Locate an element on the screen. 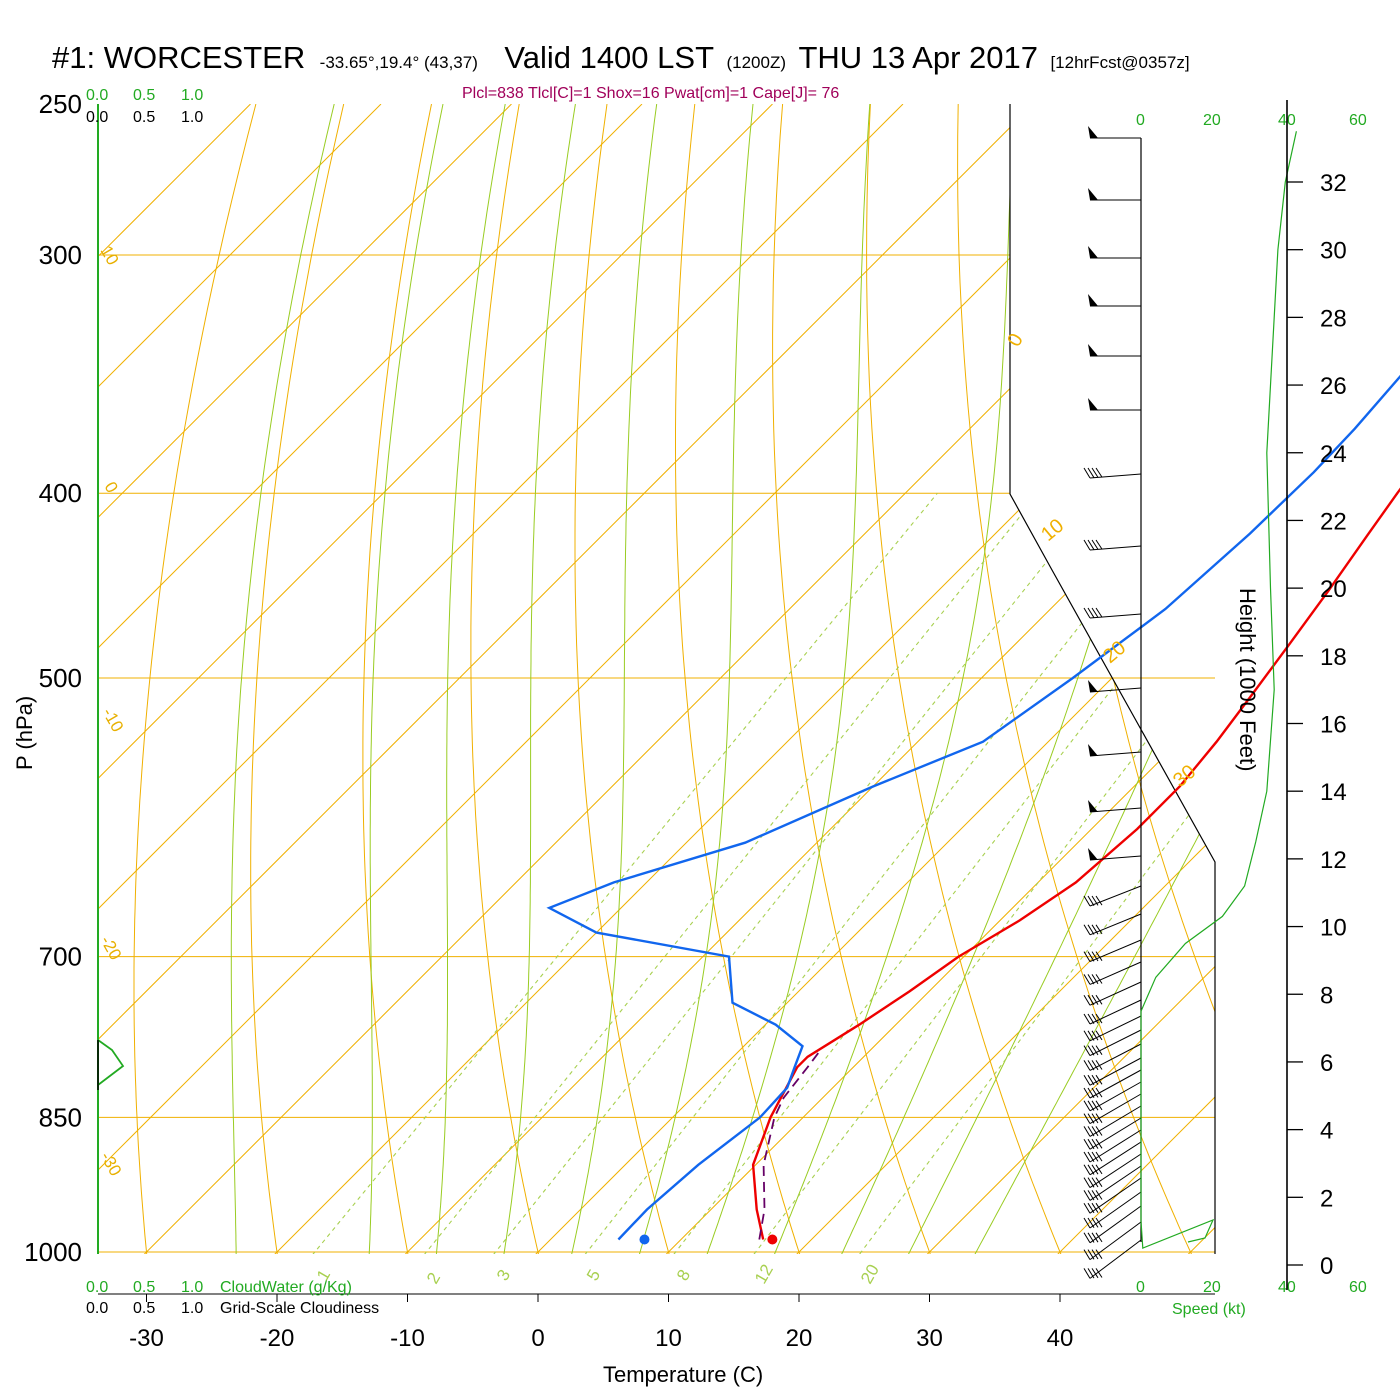 This screenshot has height=1400, width=1400. x-axis-title: Temperature (C) is located at coordinates (683, 1374).